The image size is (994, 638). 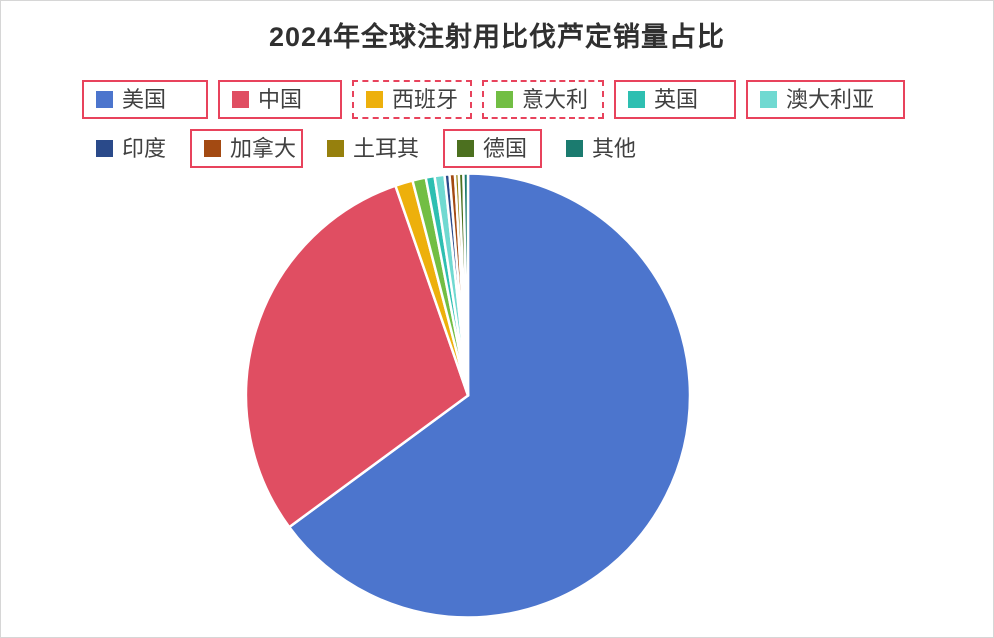 I want to click on legend-item-6: 印度, so click(x=131, y=148).